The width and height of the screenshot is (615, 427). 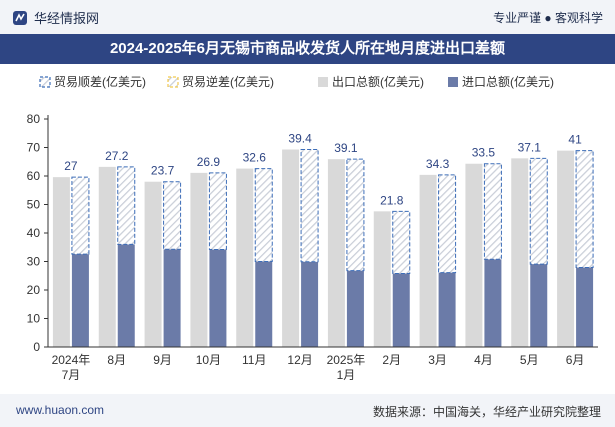 What do you see at coordinates (323, 364) in the screenshot?
I see `x-axis: 2024年 7月 8月 9月 10月 11月 12月 2025年 1月 2月 3月 4月 5月 6月` at bounding box center [323, 364].